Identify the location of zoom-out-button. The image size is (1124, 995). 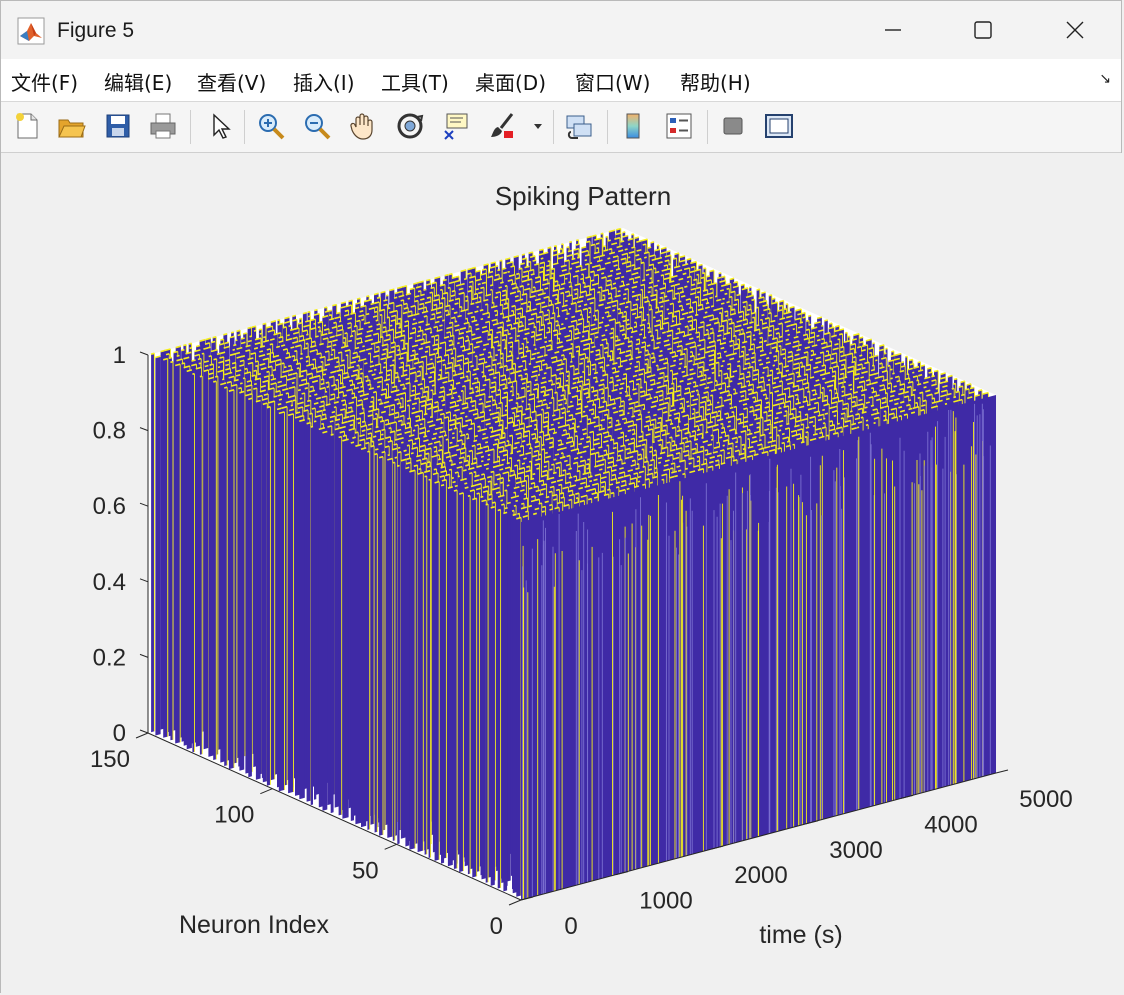
(317, 126).